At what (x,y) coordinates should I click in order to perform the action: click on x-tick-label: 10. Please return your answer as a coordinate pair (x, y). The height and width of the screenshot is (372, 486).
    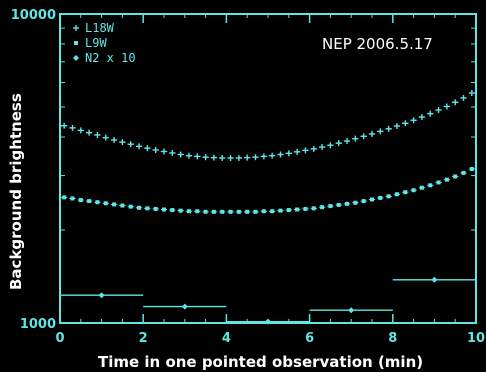
    Looking at the image, I should click on (476, 338).